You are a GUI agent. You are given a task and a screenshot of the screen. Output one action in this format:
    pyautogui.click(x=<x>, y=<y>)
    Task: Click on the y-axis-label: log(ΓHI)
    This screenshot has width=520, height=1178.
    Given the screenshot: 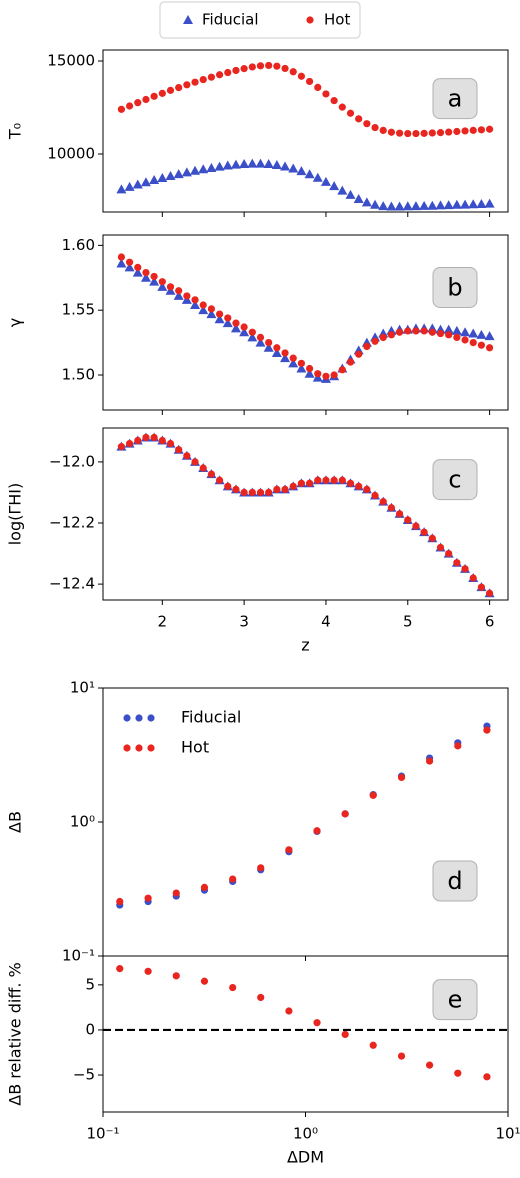 What is the action you would take?
    pyautogui.click(x=15, y=514)
    